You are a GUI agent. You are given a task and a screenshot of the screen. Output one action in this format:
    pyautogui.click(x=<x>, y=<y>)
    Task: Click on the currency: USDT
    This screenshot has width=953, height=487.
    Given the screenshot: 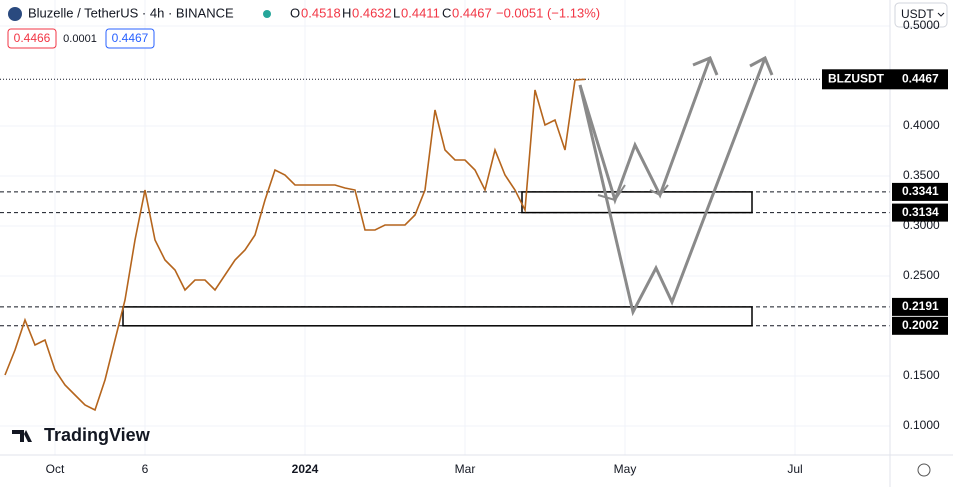 What is the action you would take?
    pyautogui.click(x=917, y=14)
    